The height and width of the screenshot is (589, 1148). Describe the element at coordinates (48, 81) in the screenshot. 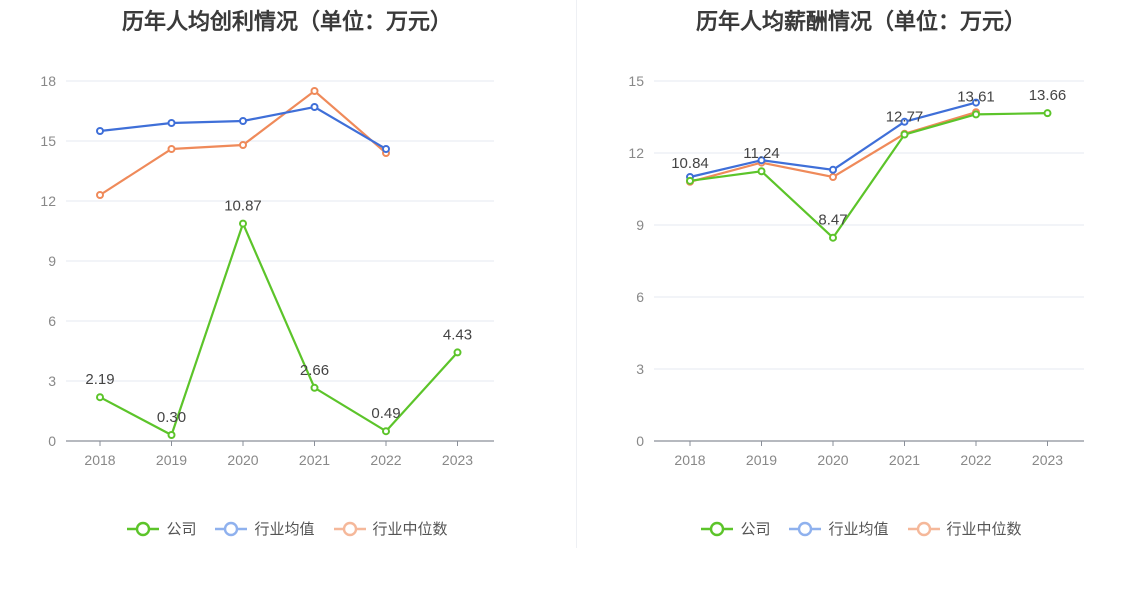

I see `y-tick-label: 18` at that location.